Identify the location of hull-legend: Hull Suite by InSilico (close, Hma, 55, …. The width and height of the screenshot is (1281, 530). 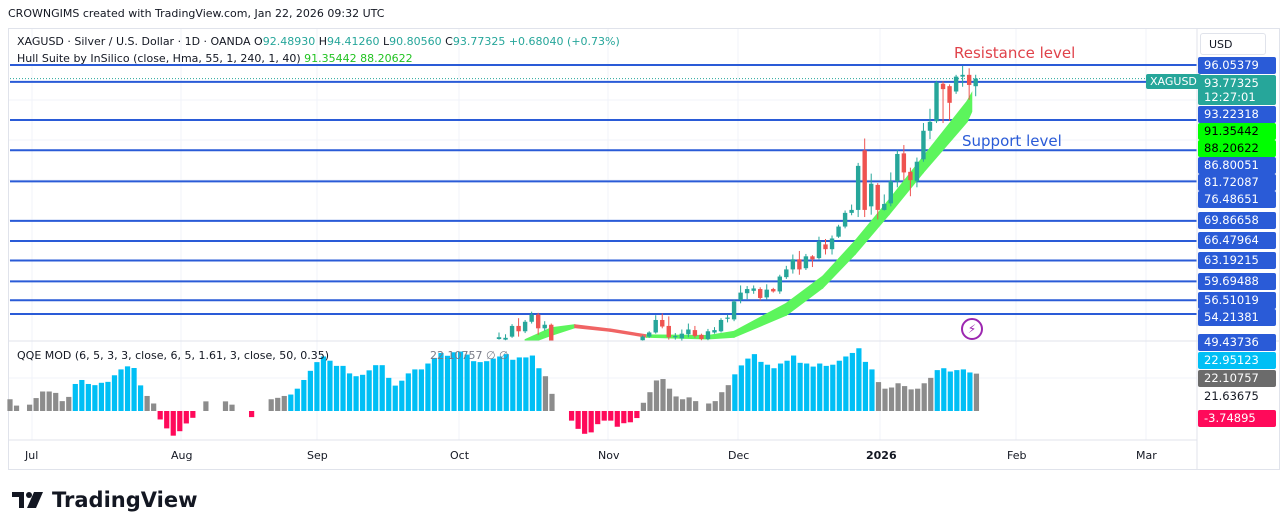
(215, 58).